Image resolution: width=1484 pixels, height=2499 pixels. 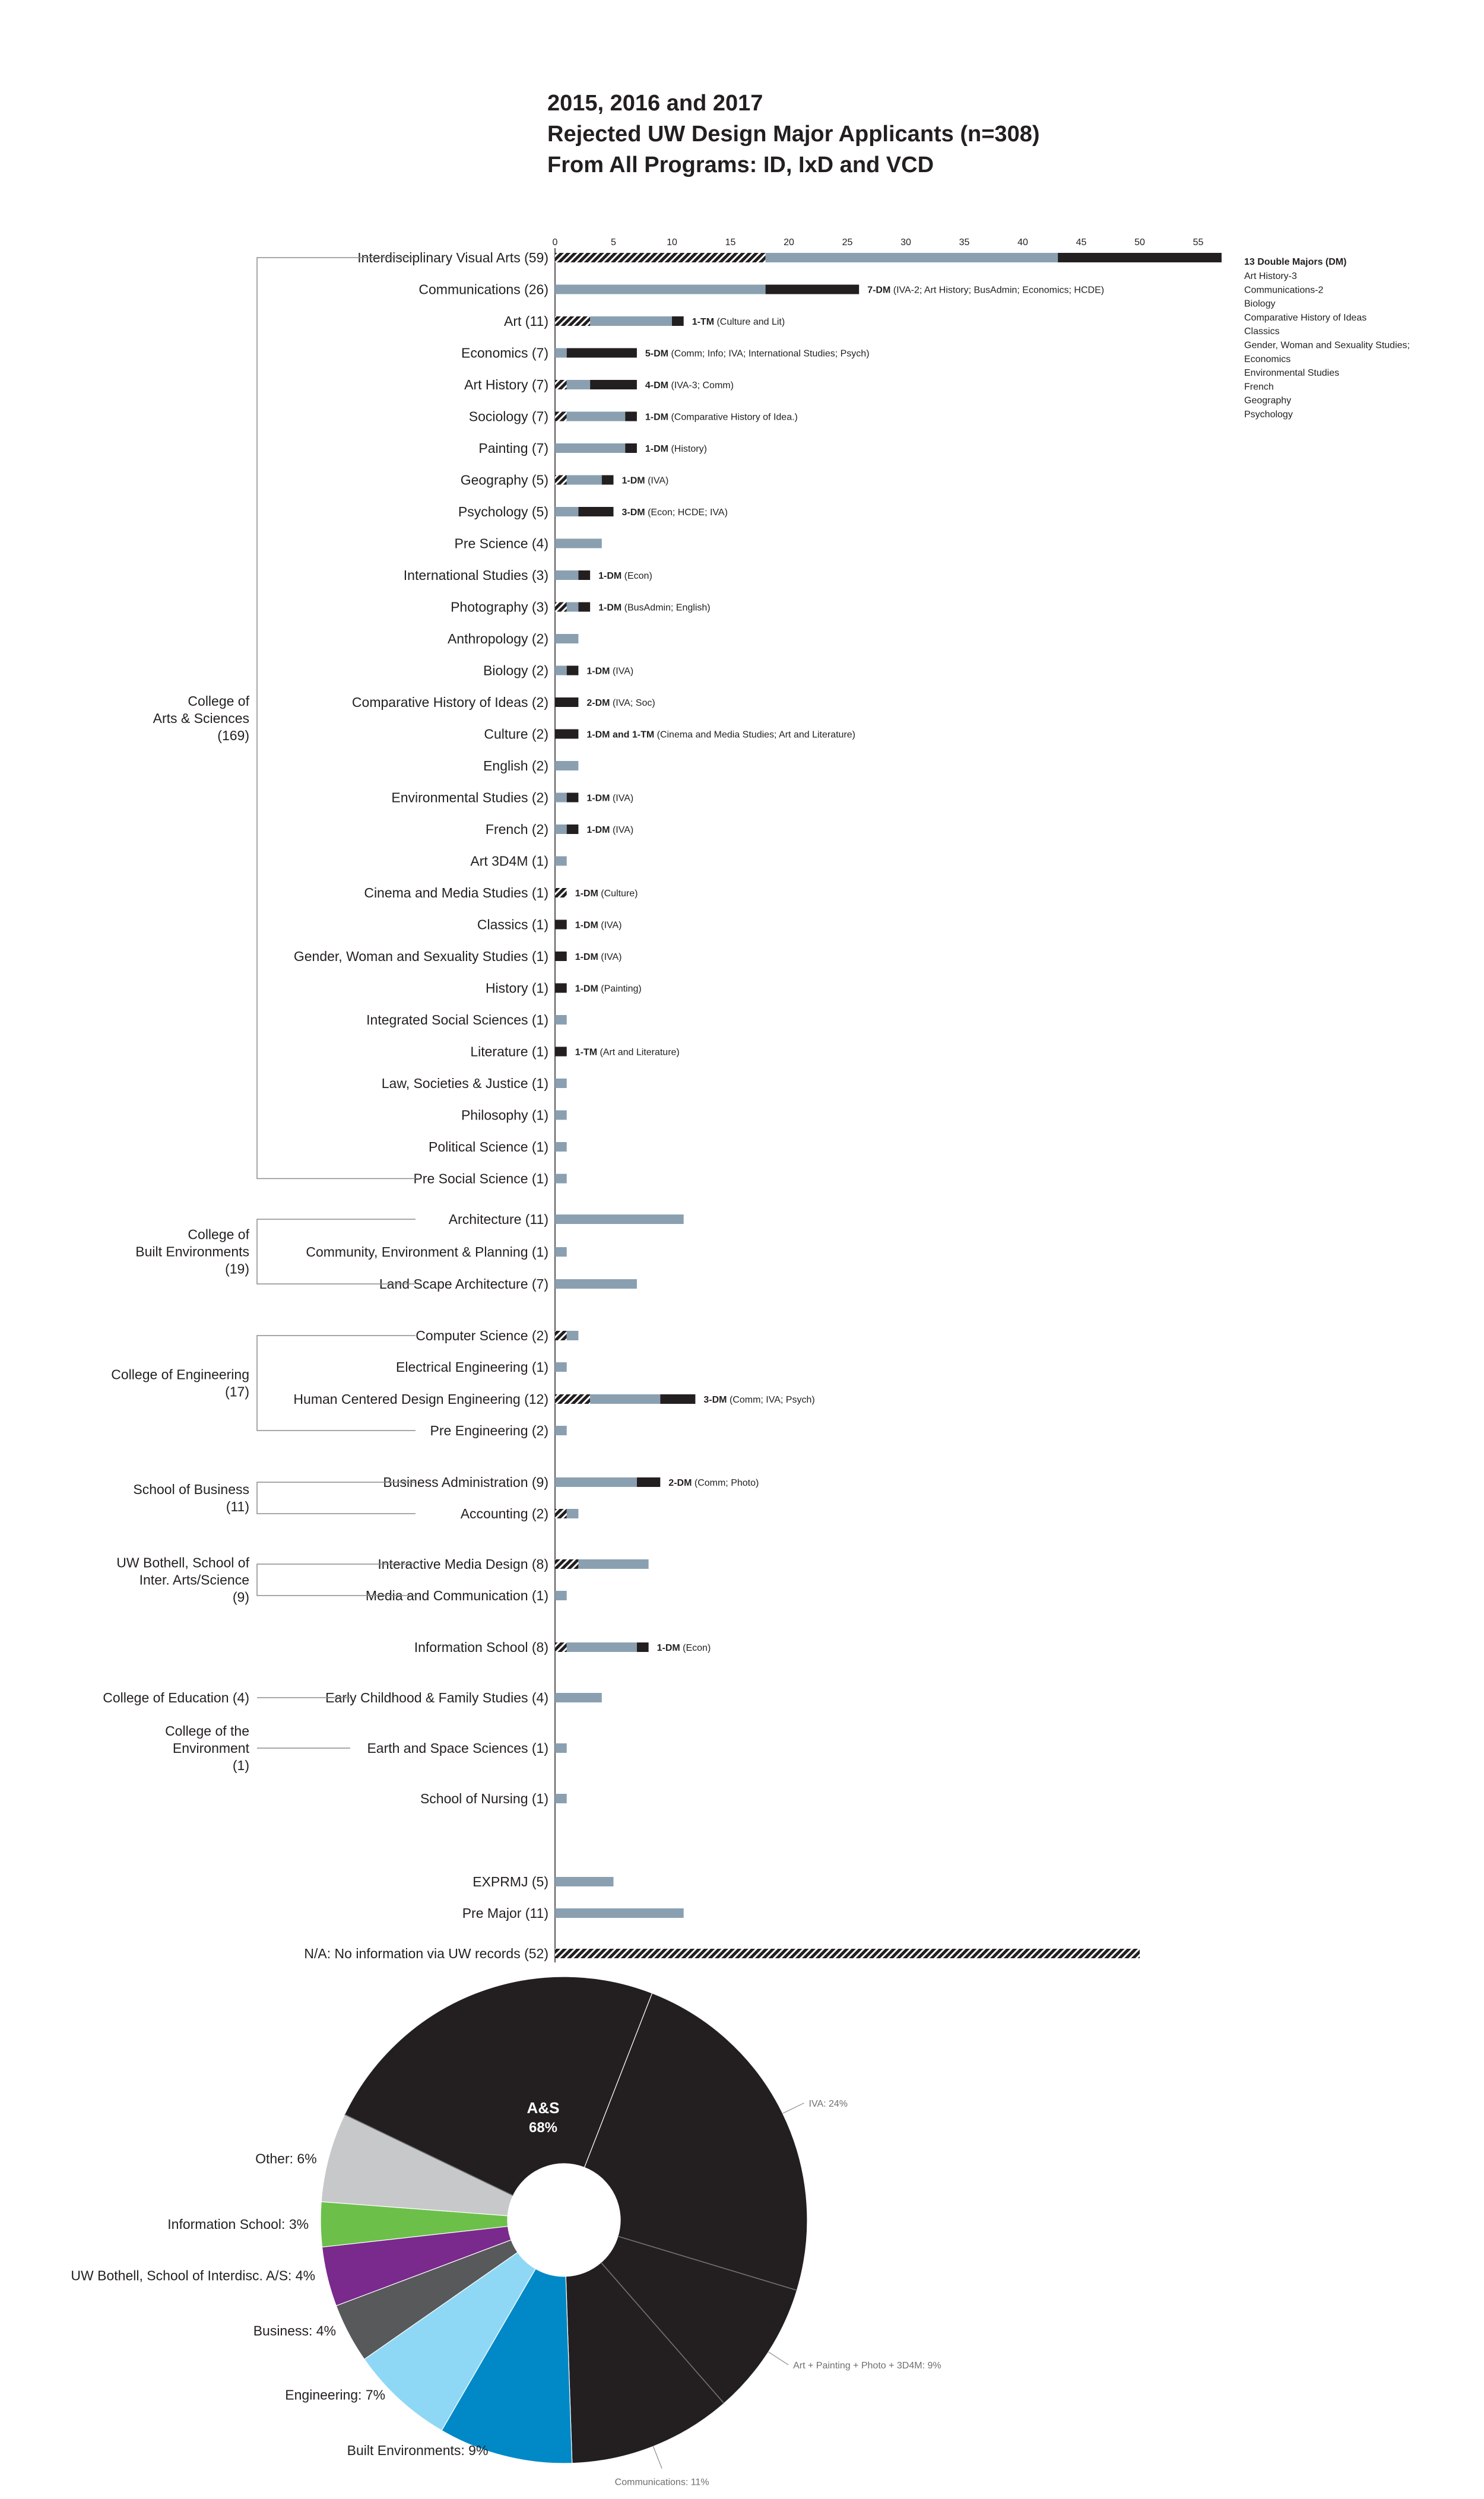 What do you see at coordinates (335, 2394) in the screenshot?
I see `pie-slice-label: Engineering: 7%` at bounding box center [335, 2394].